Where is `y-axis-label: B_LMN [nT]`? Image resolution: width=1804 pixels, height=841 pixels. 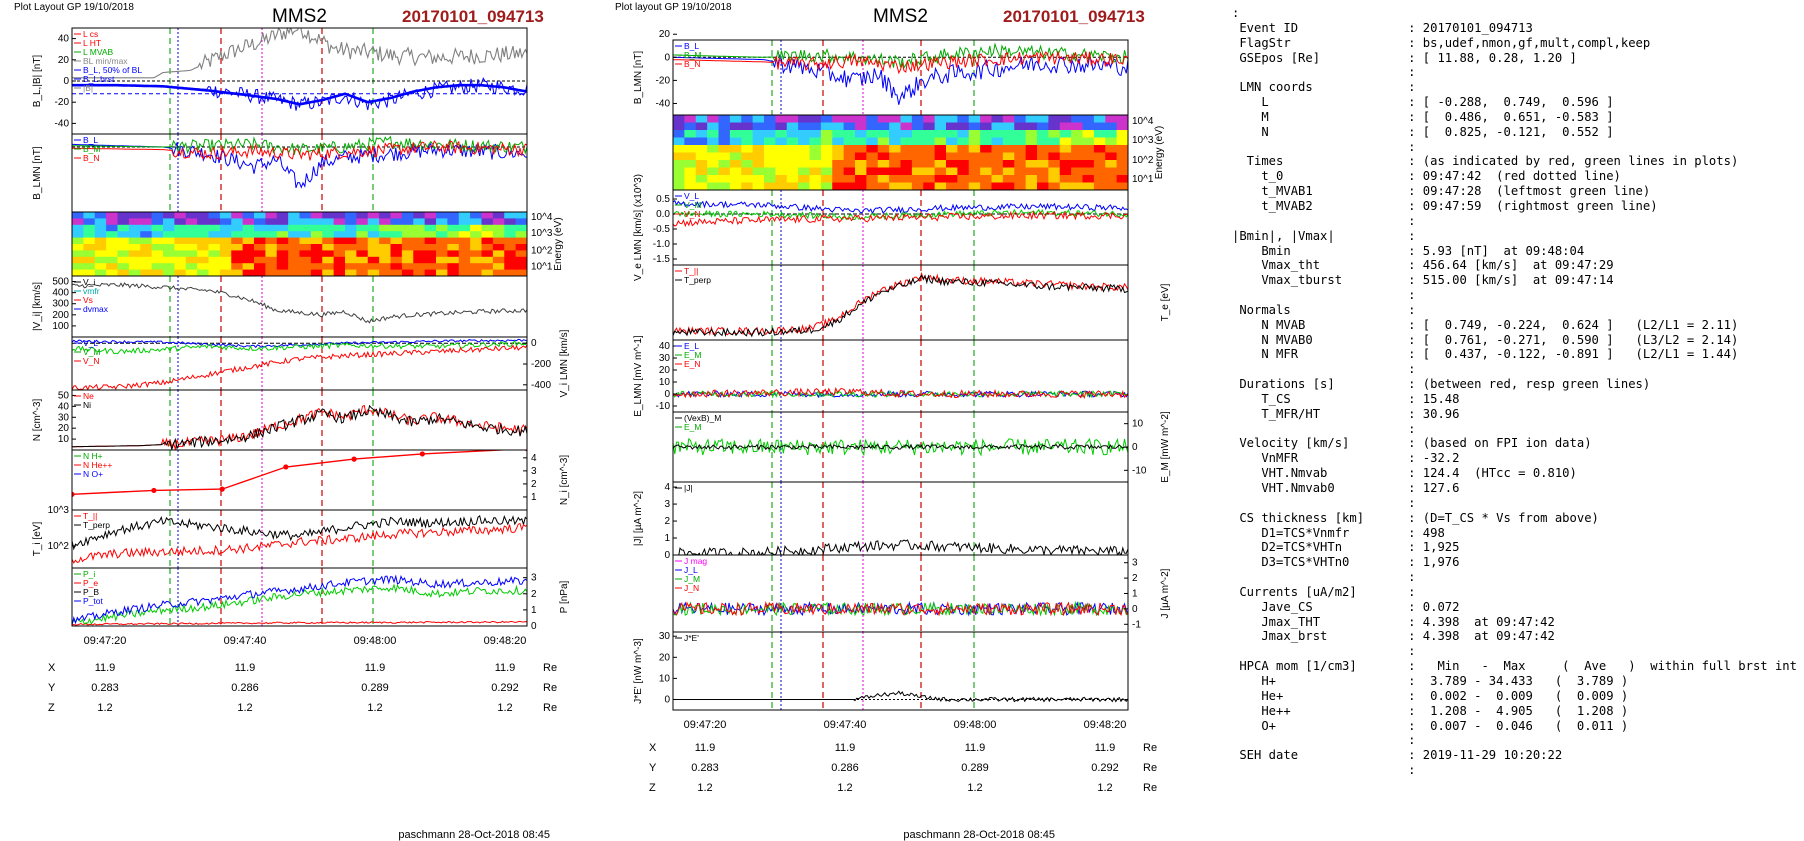 y-axis-label: B_LMN [nT] is located at coordinates (37, 173).